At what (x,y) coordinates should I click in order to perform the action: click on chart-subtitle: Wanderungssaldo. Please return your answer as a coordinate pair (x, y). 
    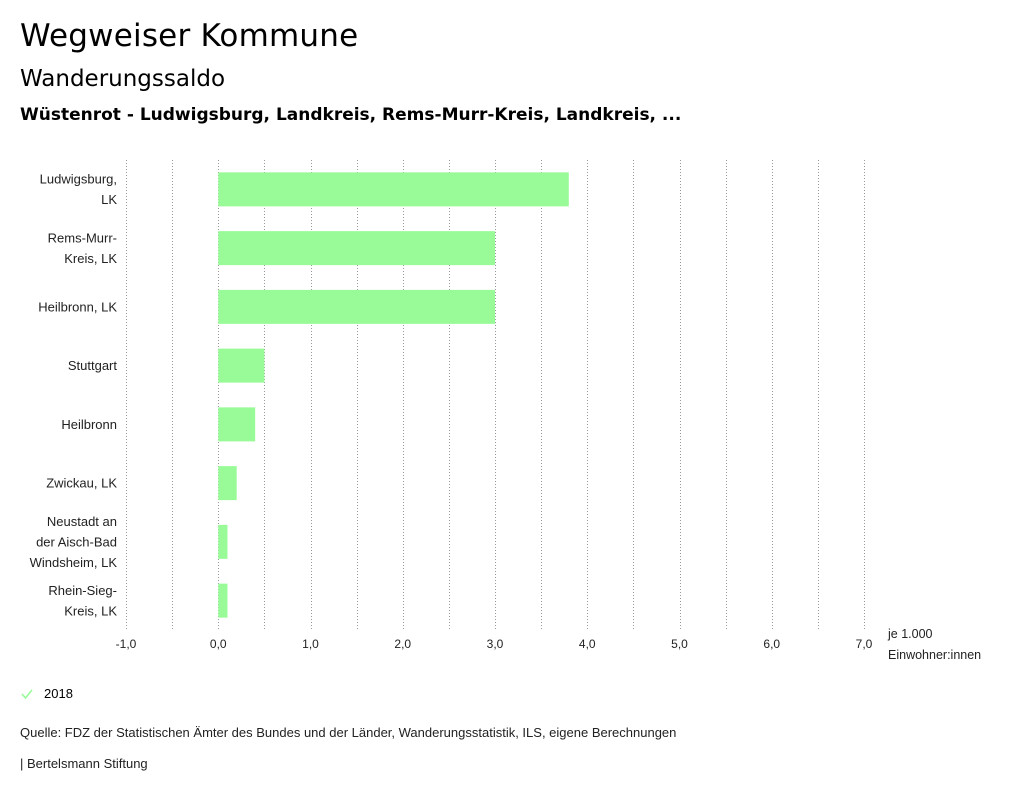
    Looking at the image, I should click on (123, 79).